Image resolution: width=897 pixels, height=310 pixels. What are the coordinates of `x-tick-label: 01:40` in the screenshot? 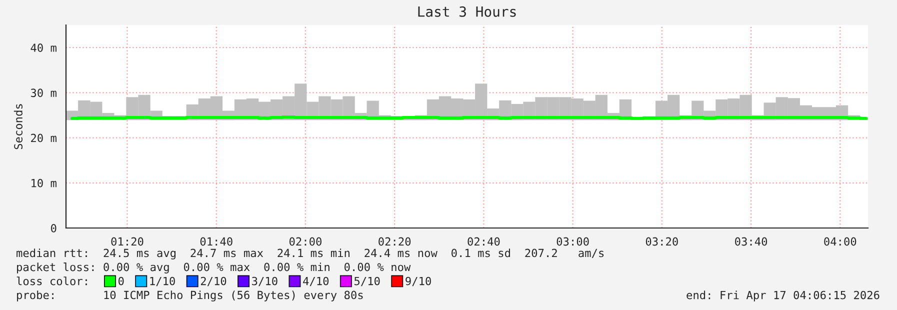 It's located at (216, 241).